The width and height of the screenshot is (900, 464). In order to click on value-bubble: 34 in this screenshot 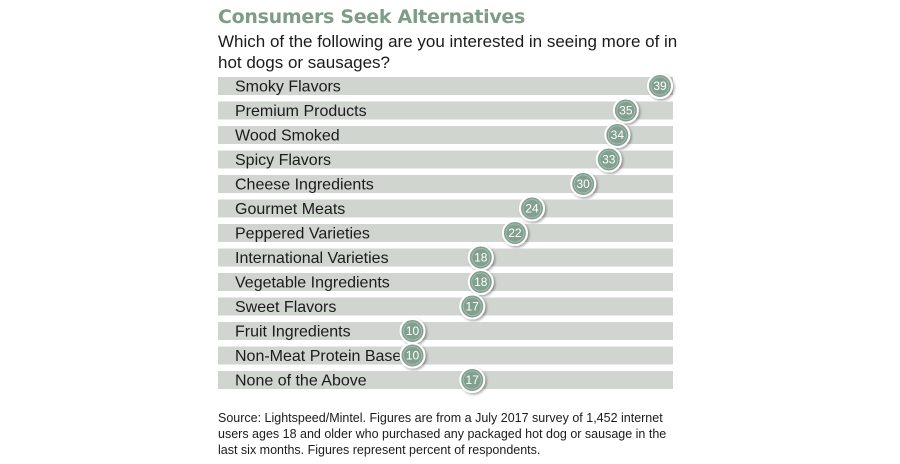, I will do `click(617, 135)`.